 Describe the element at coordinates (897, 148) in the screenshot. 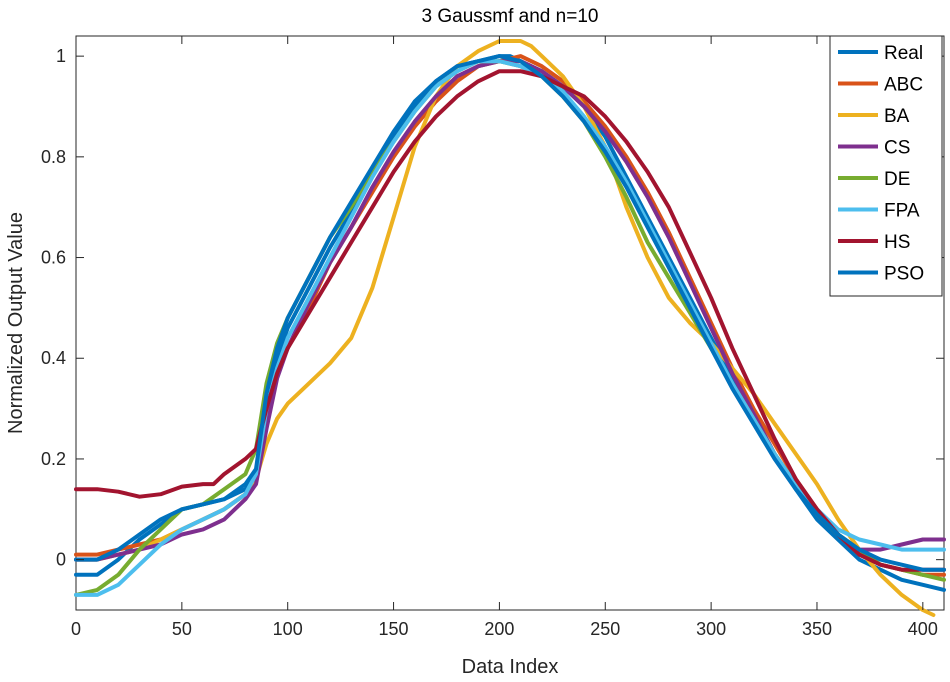

I see `legend-label-cs: CS` at that location.